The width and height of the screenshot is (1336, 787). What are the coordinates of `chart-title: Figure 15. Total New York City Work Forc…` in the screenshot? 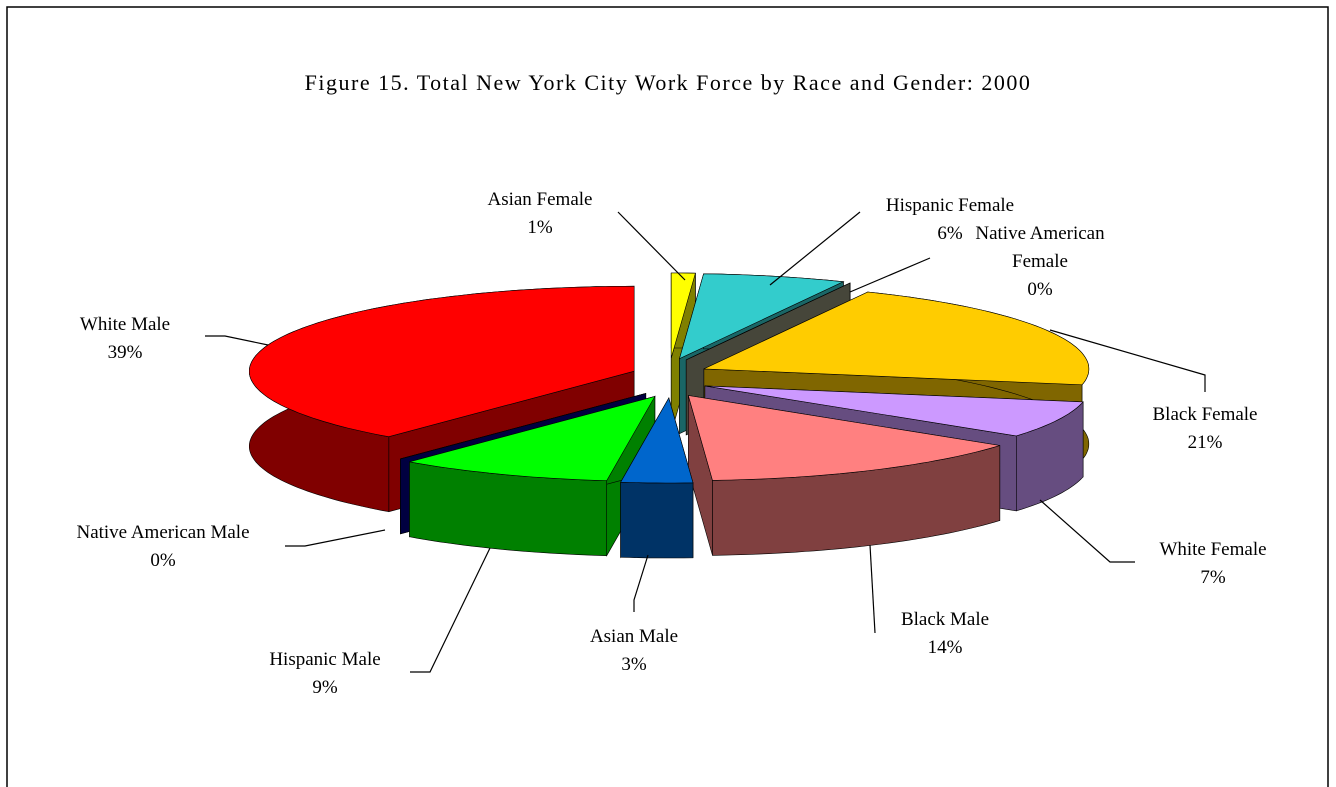 It's located at (668, 82).